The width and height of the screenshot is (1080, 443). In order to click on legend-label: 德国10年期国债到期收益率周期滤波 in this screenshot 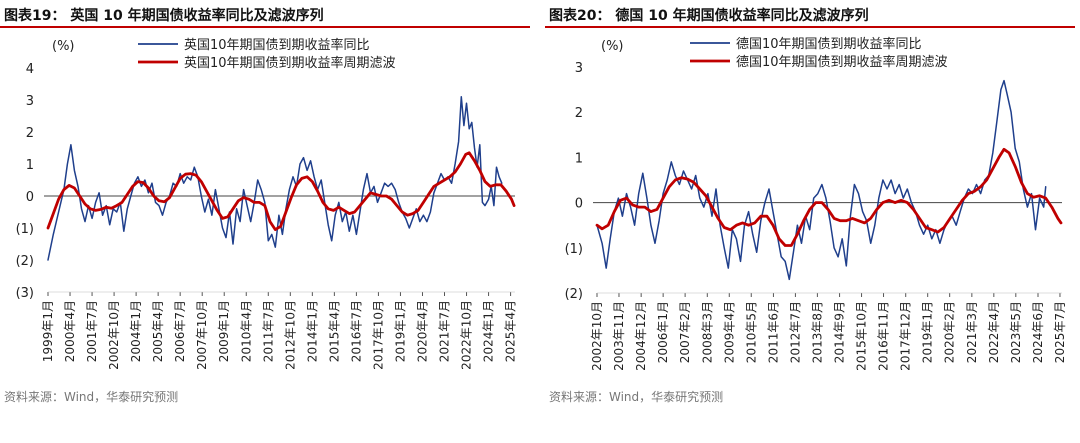, I will do `click(842, 62)`.